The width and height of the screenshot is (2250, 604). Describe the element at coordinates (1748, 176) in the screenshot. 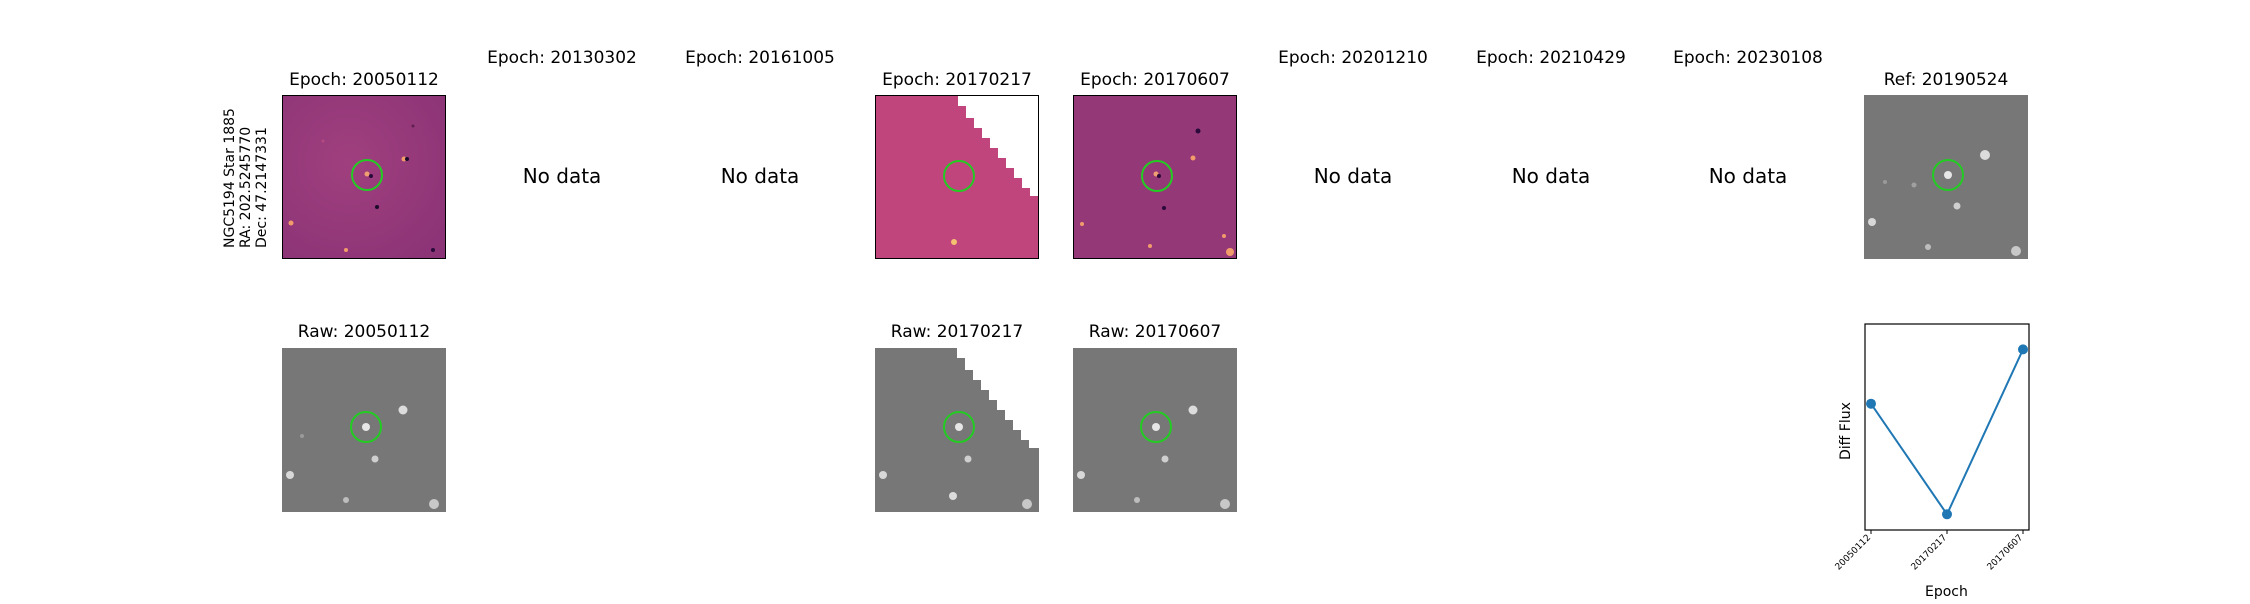

I see `no-data-20230108: No data` at that location.